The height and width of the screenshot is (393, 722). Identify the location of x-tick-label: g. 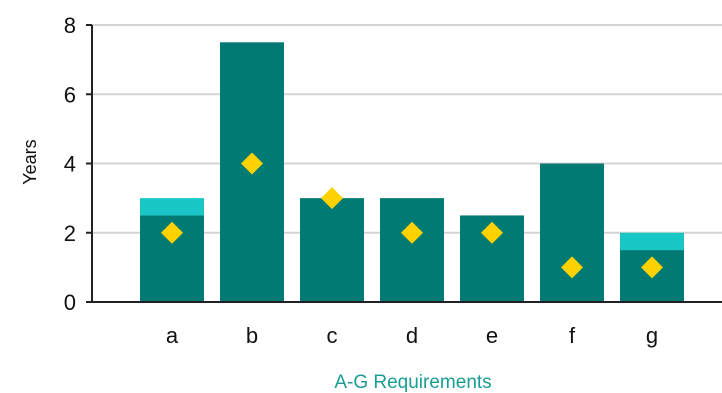
(652, 335).